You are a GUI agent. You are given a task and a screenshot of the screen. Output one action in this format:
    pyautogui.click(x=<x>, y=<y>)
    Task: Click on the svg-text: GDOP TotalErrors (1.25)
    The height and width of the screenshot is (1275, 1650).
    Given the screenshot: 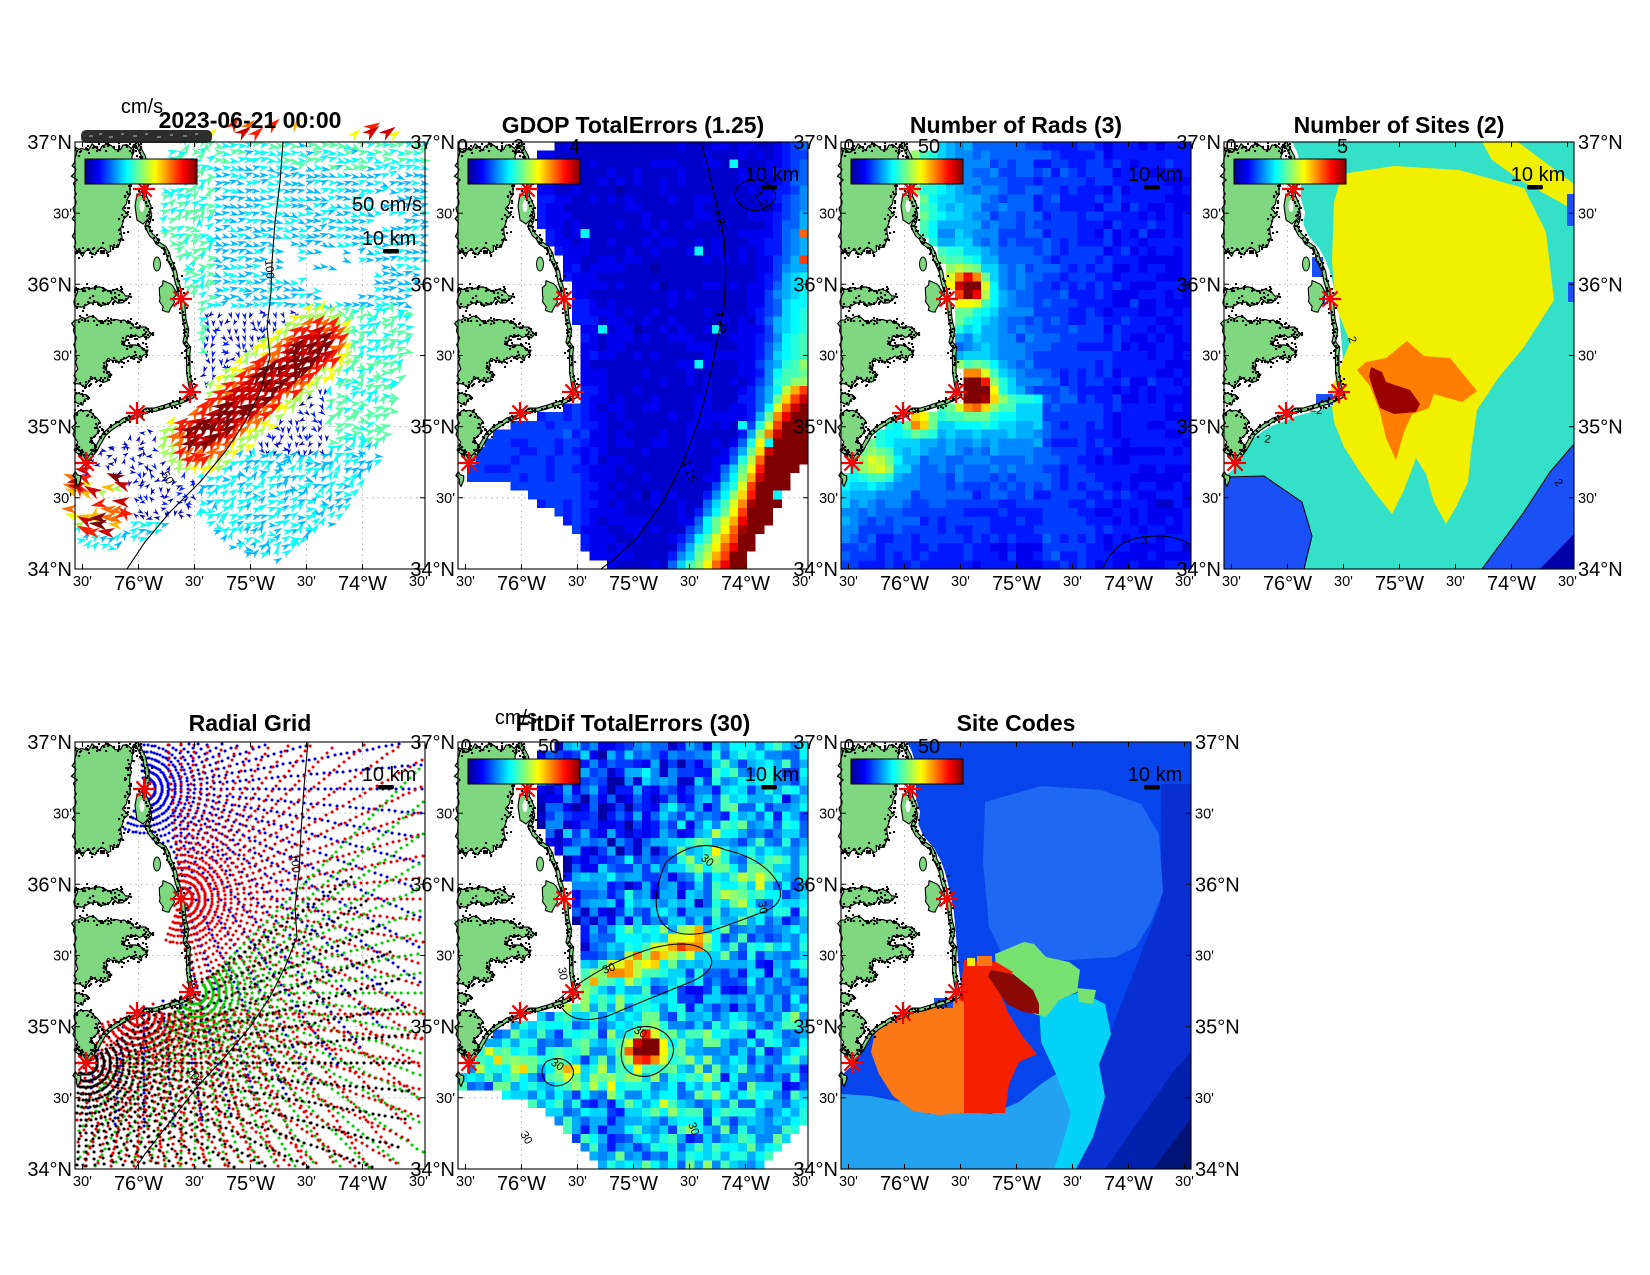 What is the action you would take?
    pyautogui.click(x=633, y=125)
    